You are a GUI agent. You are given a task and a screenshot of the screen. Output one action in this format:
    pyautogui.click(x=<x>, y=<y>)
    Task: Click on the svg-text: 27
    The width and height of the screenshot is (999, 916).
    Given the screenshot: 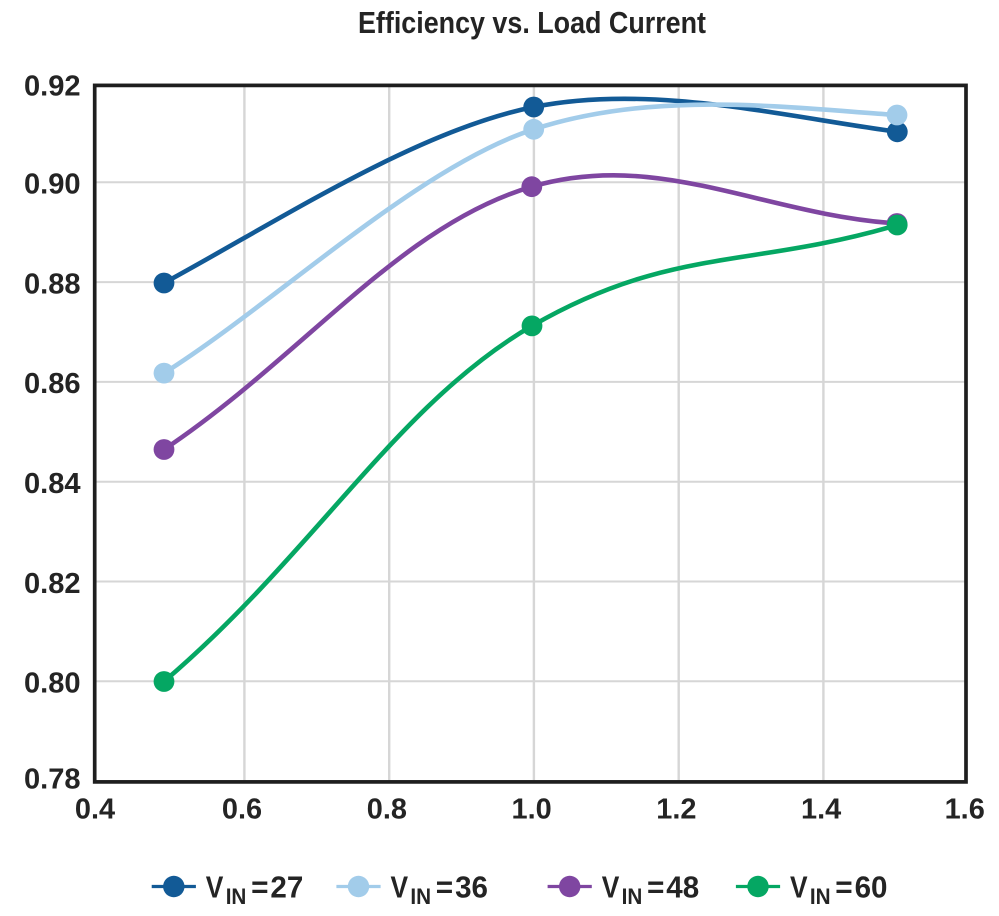 What is the action you would take?
    pyautogui.click(x=286, y=886)
    